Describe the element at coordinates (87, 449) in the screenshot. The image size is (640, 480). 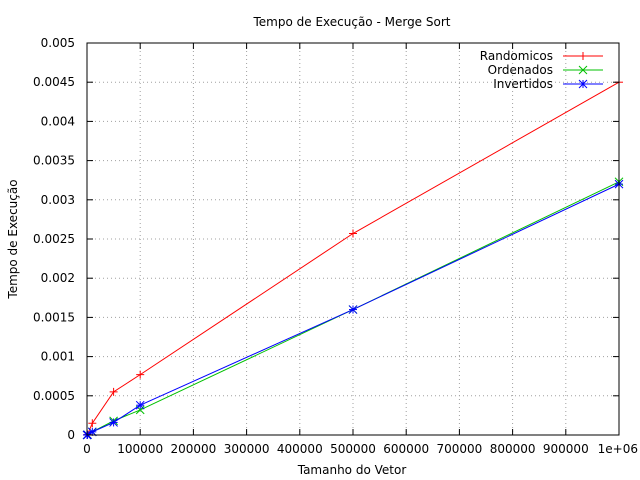
I see `x-tick-label: 0` at that location.